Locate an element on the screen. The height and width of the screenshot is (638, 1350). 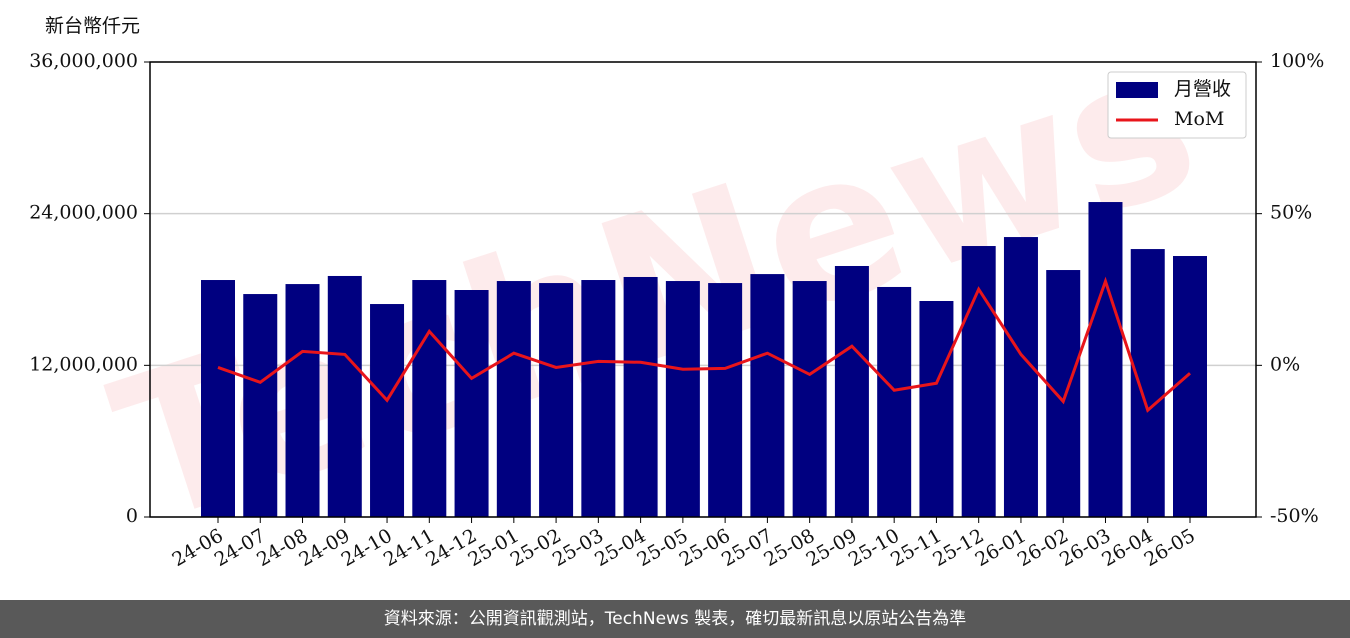
y-tick-label: 36,000,000 is located at coordinates (83, 61).